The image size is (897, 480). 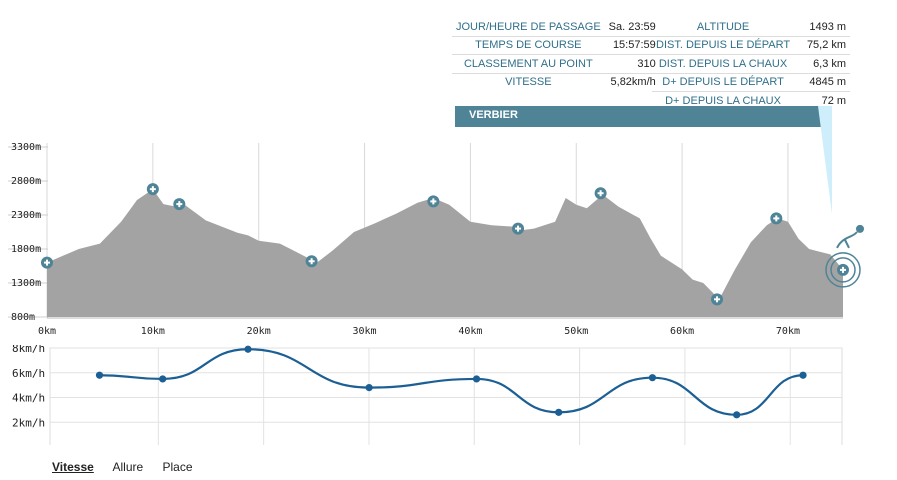 I want to click on info-row: TEMPS DE COURSE 15:57:59, so click(x=556, y=45).